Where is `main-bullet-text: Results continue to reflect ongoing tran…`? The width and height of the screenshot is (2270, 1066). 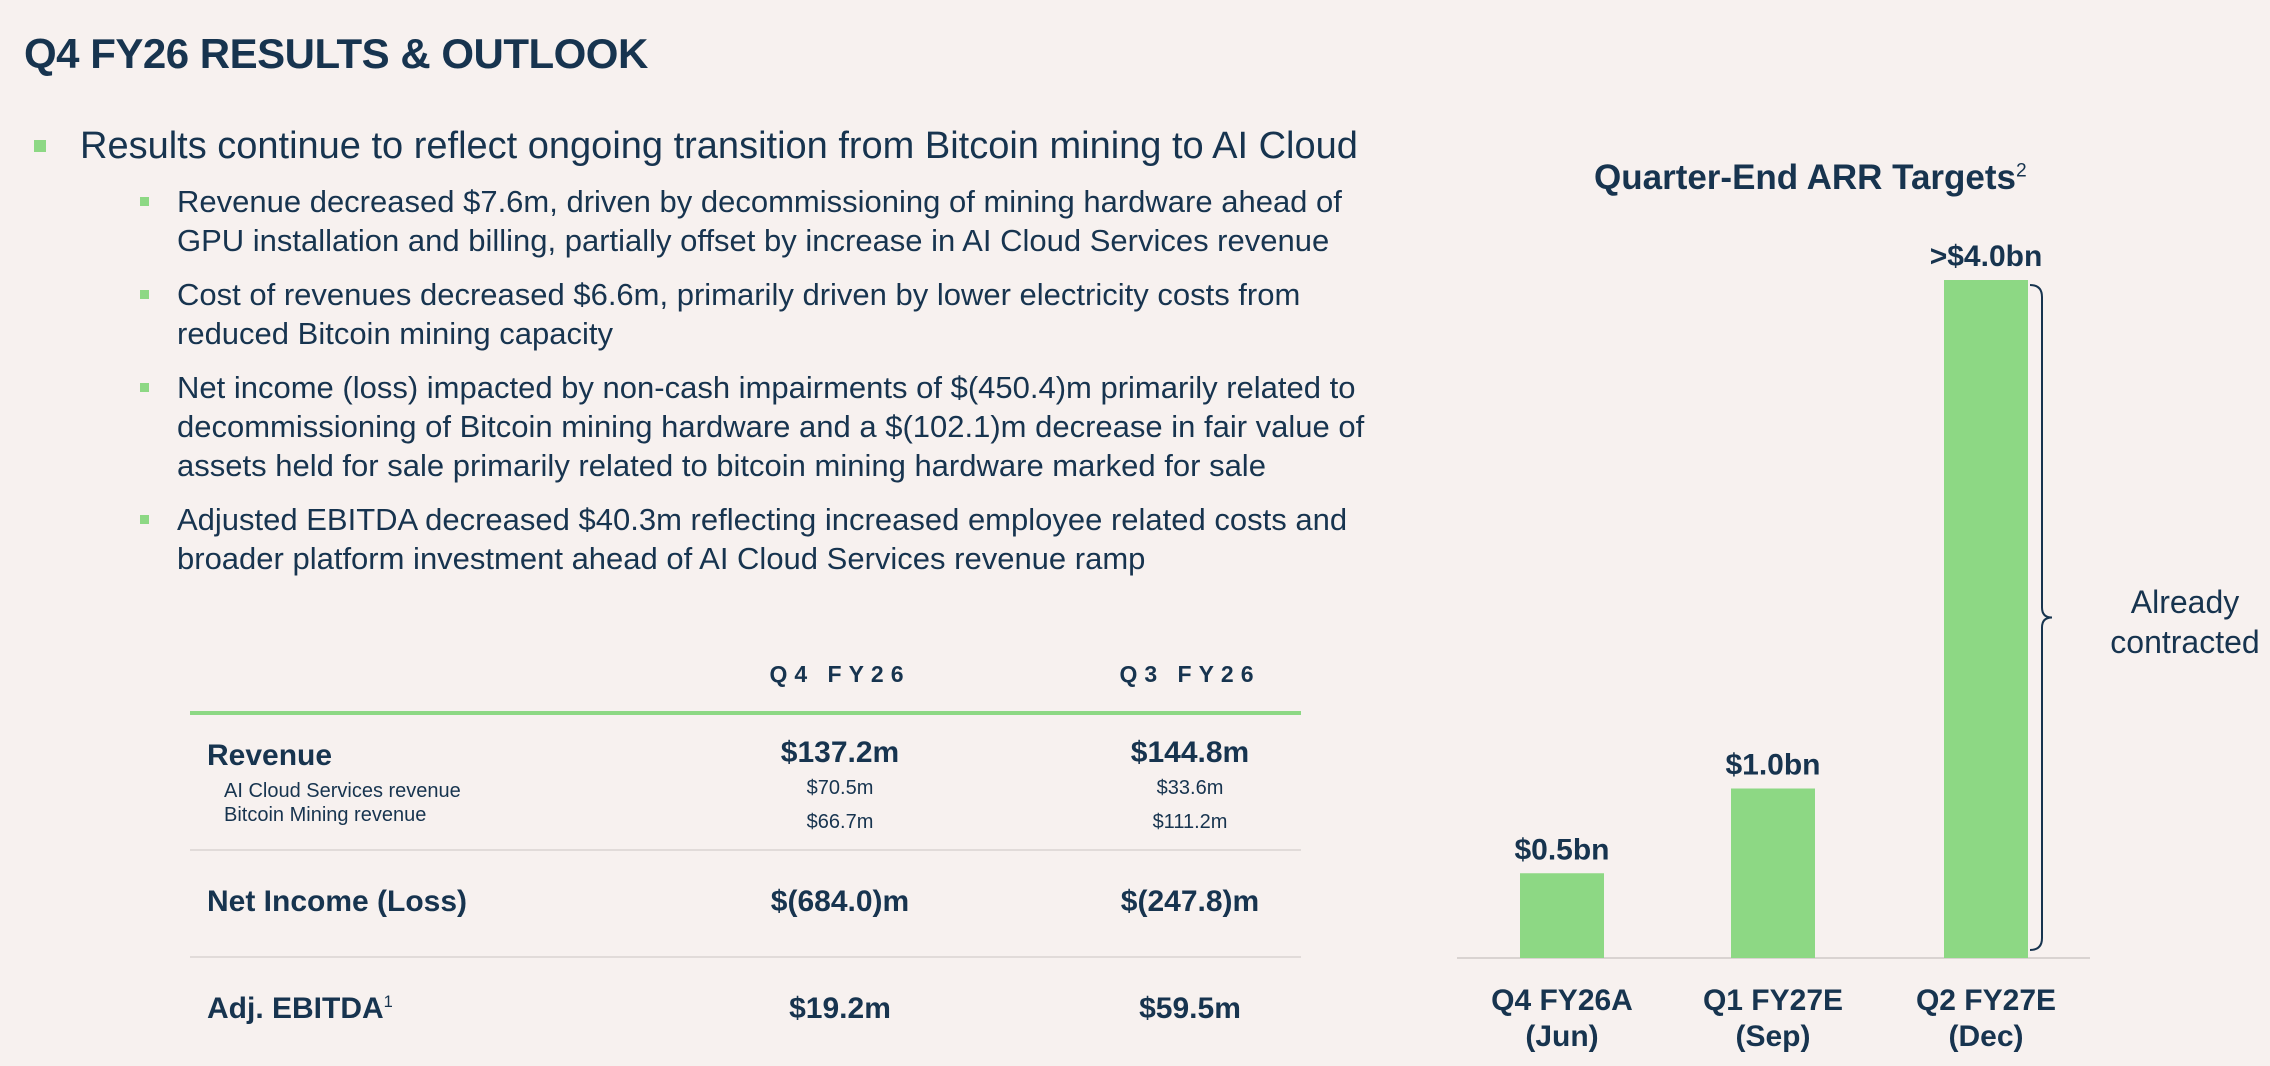
main-bullet-text: Results continue to reflect ongoing tran… is located at coordinates (719, 146).